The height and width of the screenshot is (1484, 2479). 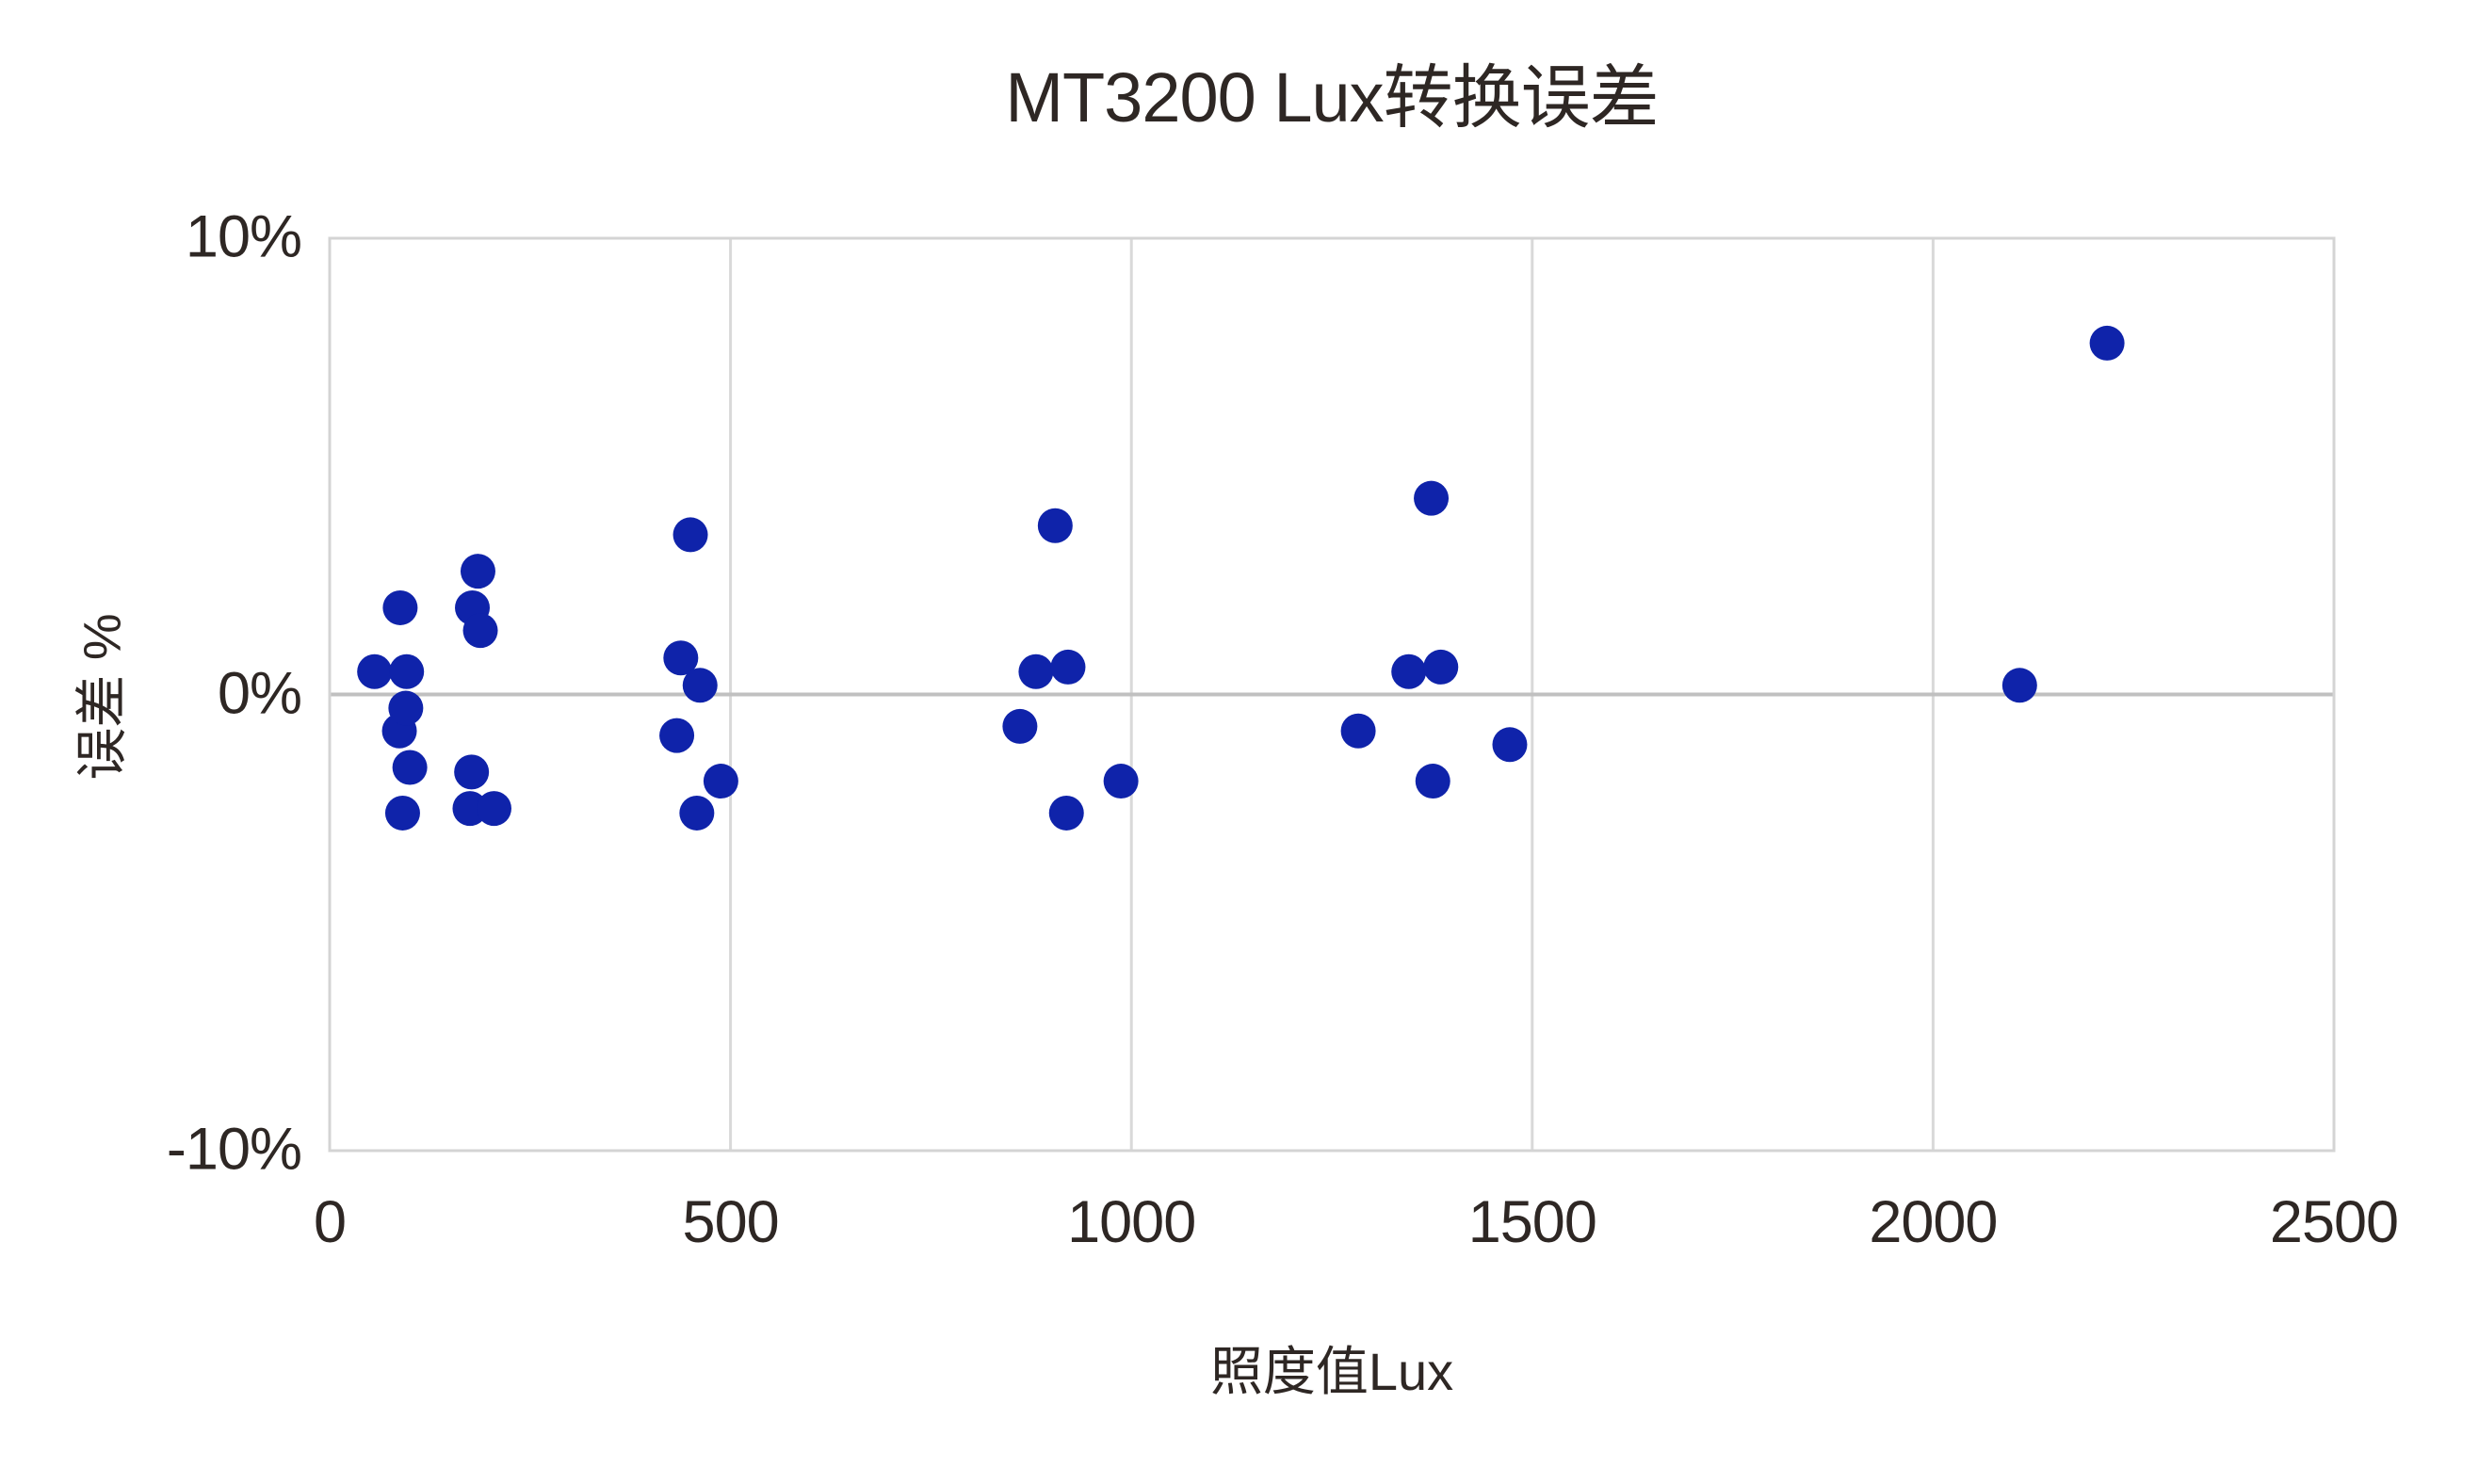 I want to click on x-tick-label: 2000, so click(x=1934, y=1222).